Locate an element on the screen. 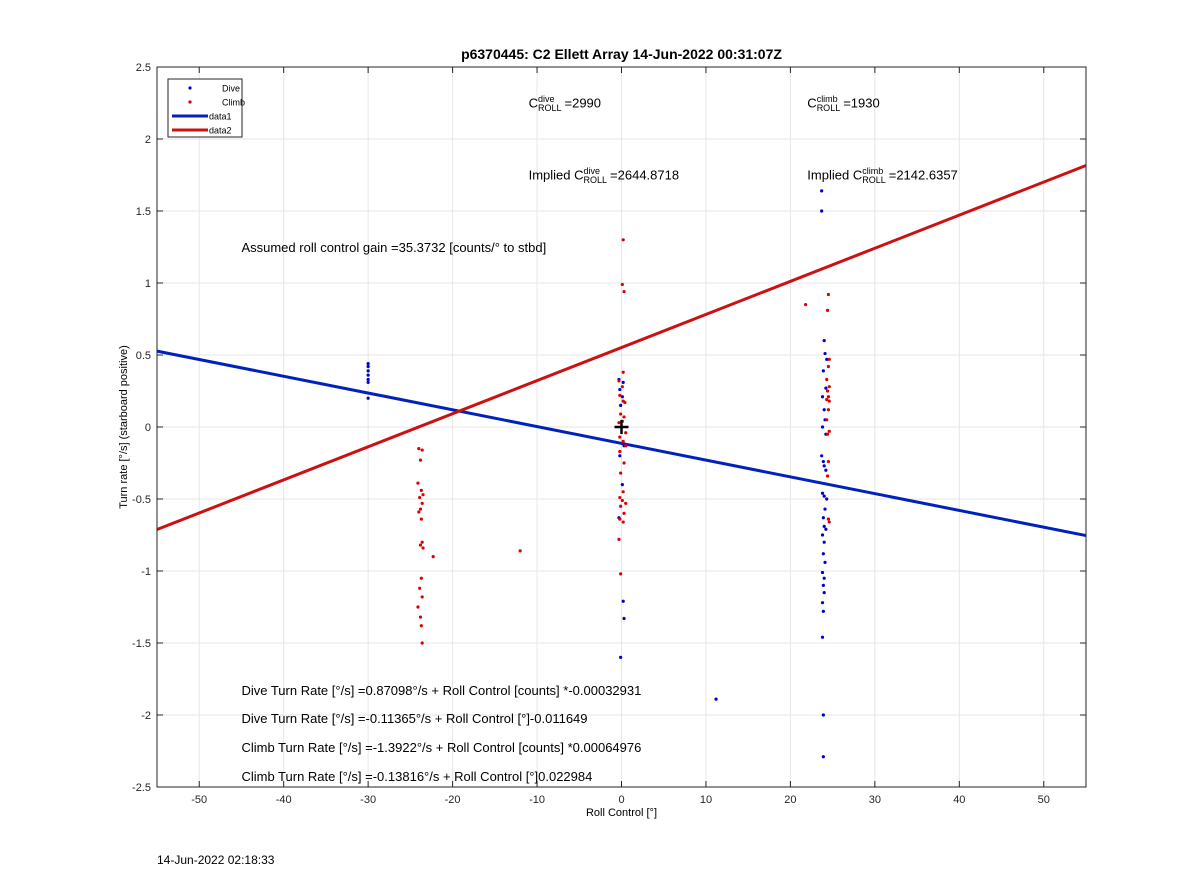 This screenshot has width=1200, height=885. legend-label-Dive: Dive is located at coordinates (231, 89).